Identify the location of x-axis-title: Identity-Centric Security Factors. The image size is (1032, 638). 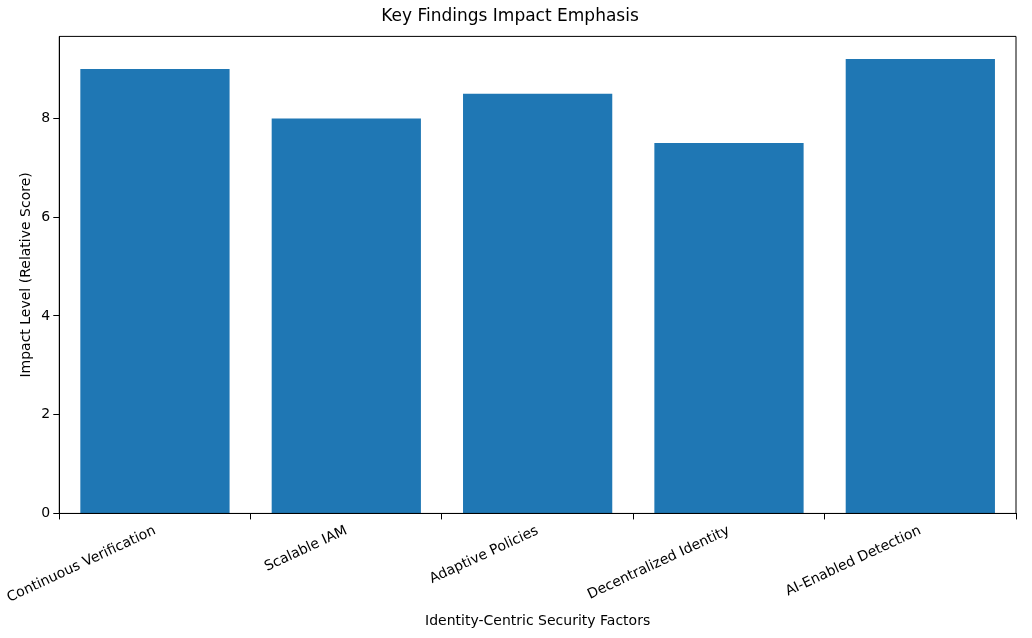
(538, 620).